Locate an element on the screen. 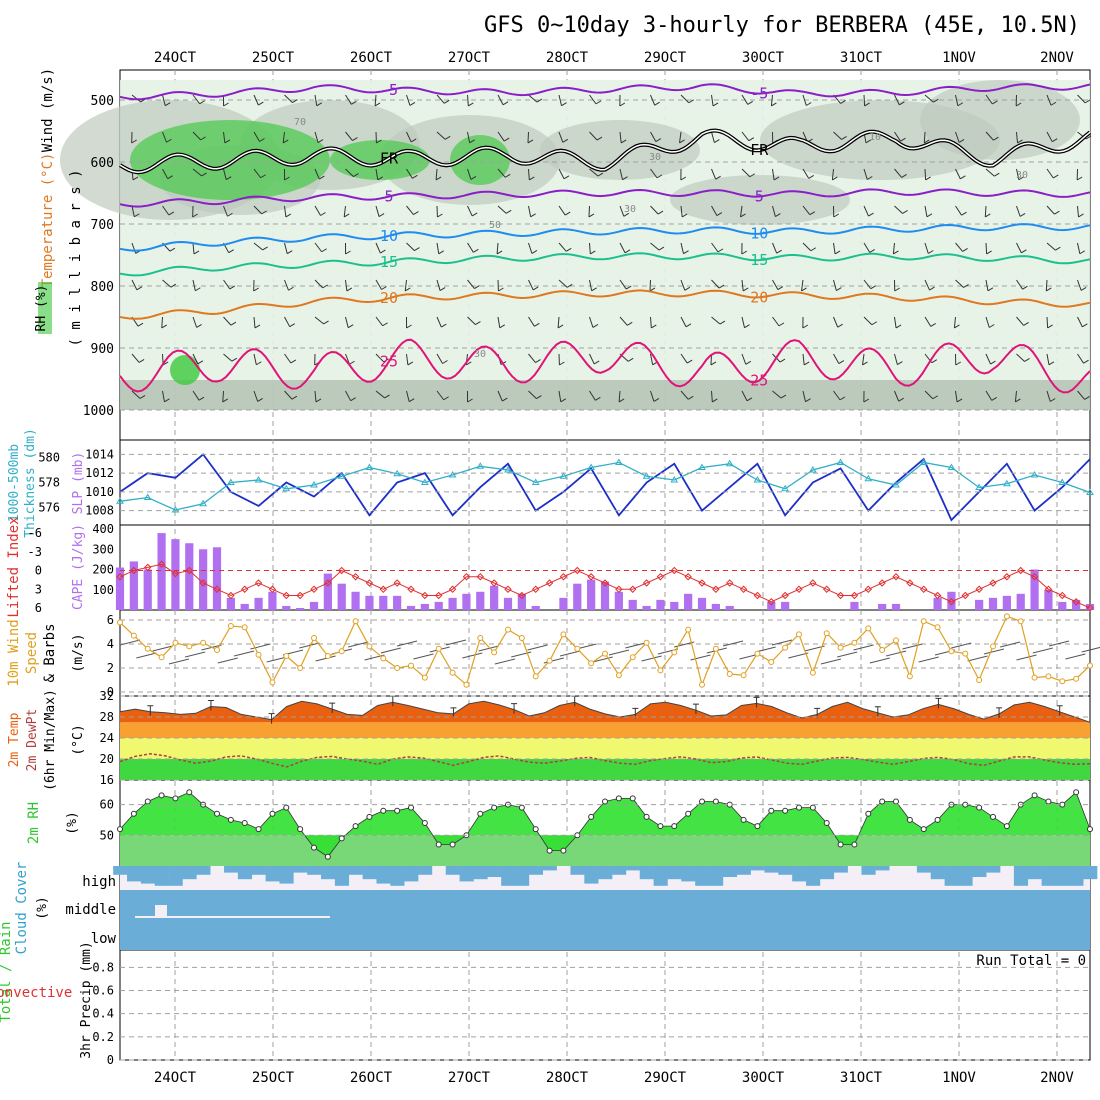 This screenshot has height=1100, width=1100. rh-shading-gray is located at coordinates (1000, 120).